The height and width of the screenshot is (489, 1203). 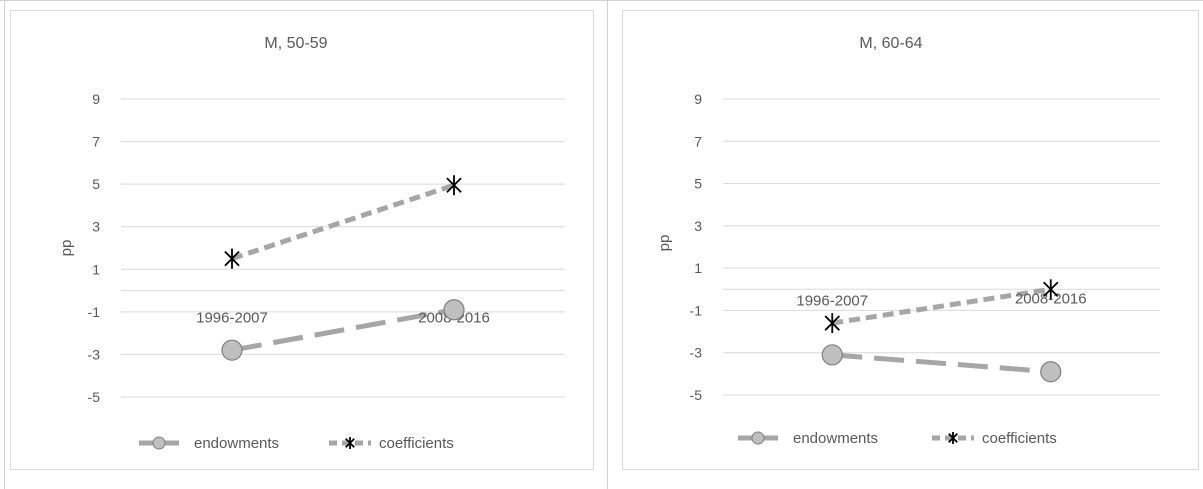 I want to click on chart-title: M, 50-59, so click(x=295, y=43).